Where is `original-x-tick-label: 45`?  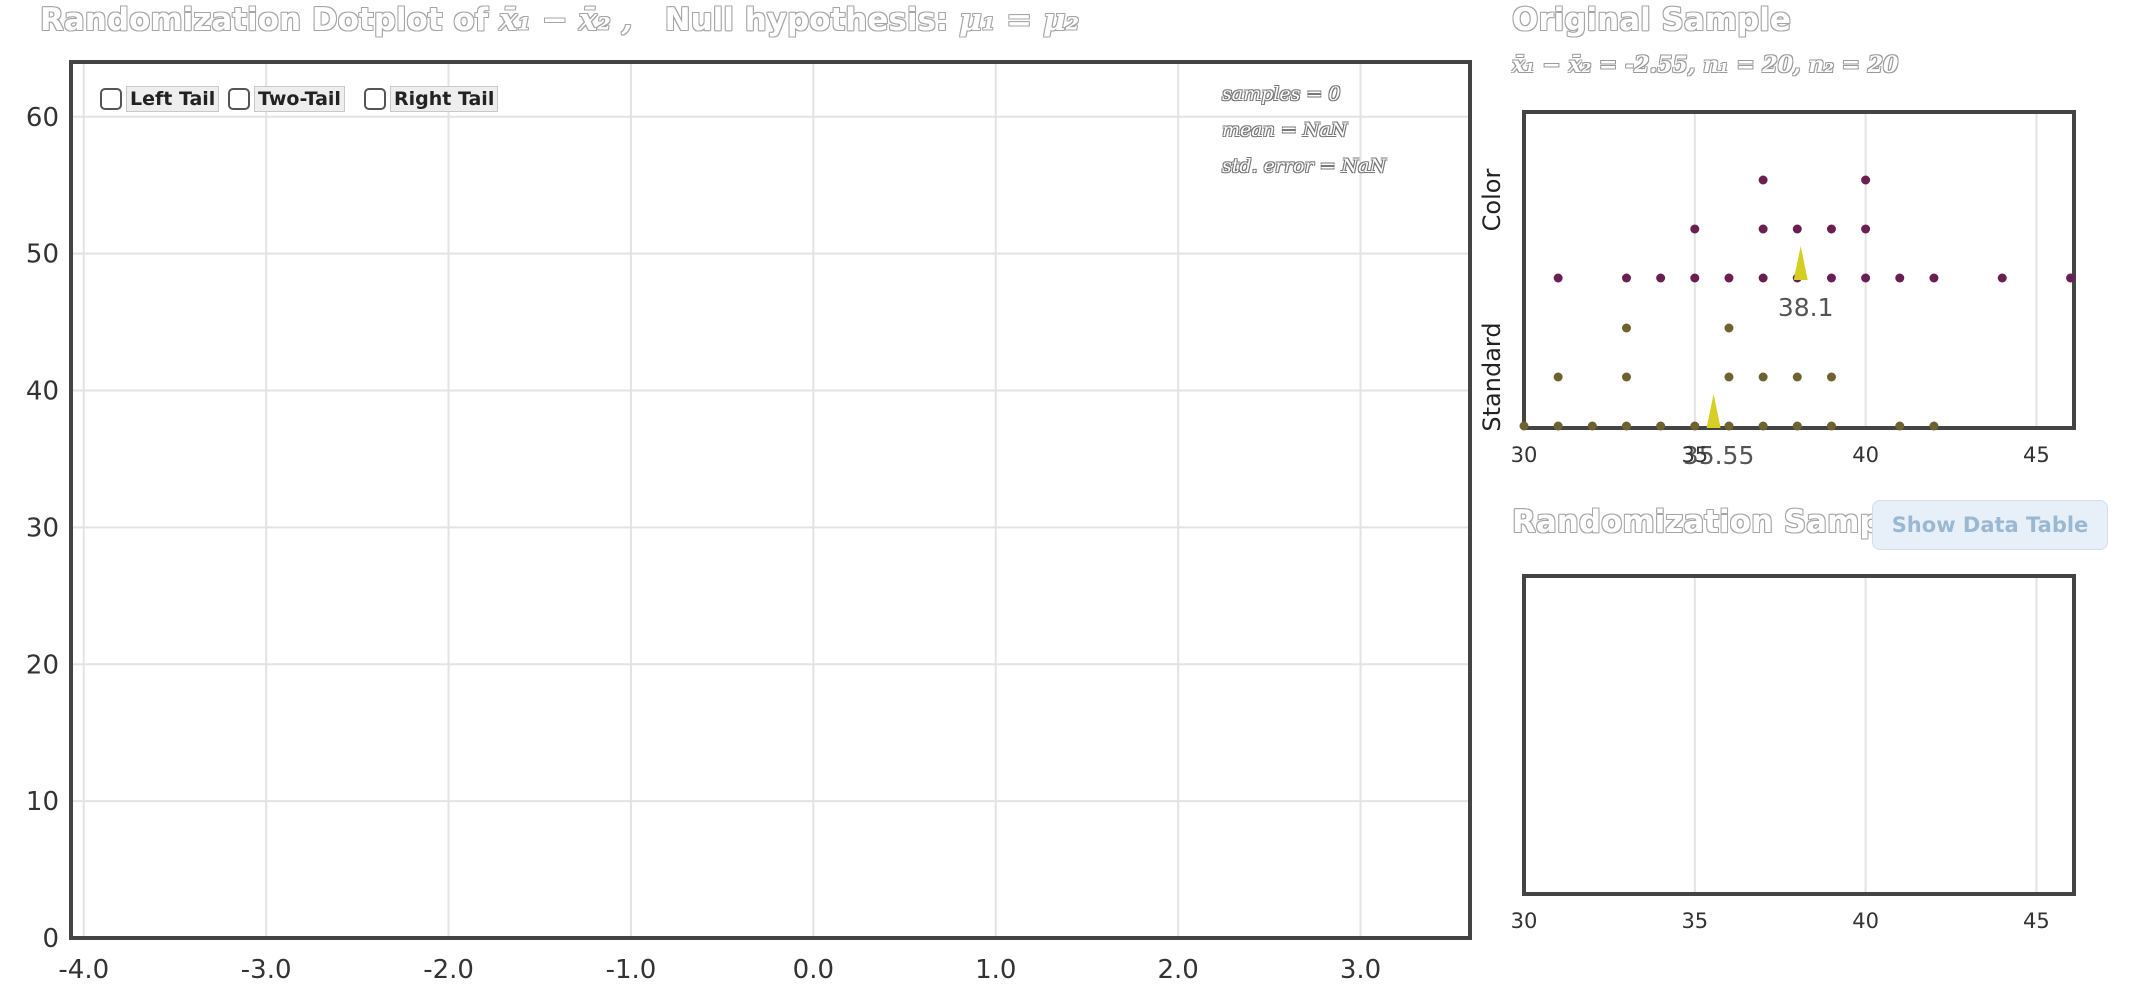 original-x-tick-label: 45 is located at coordinates (2036, 455).